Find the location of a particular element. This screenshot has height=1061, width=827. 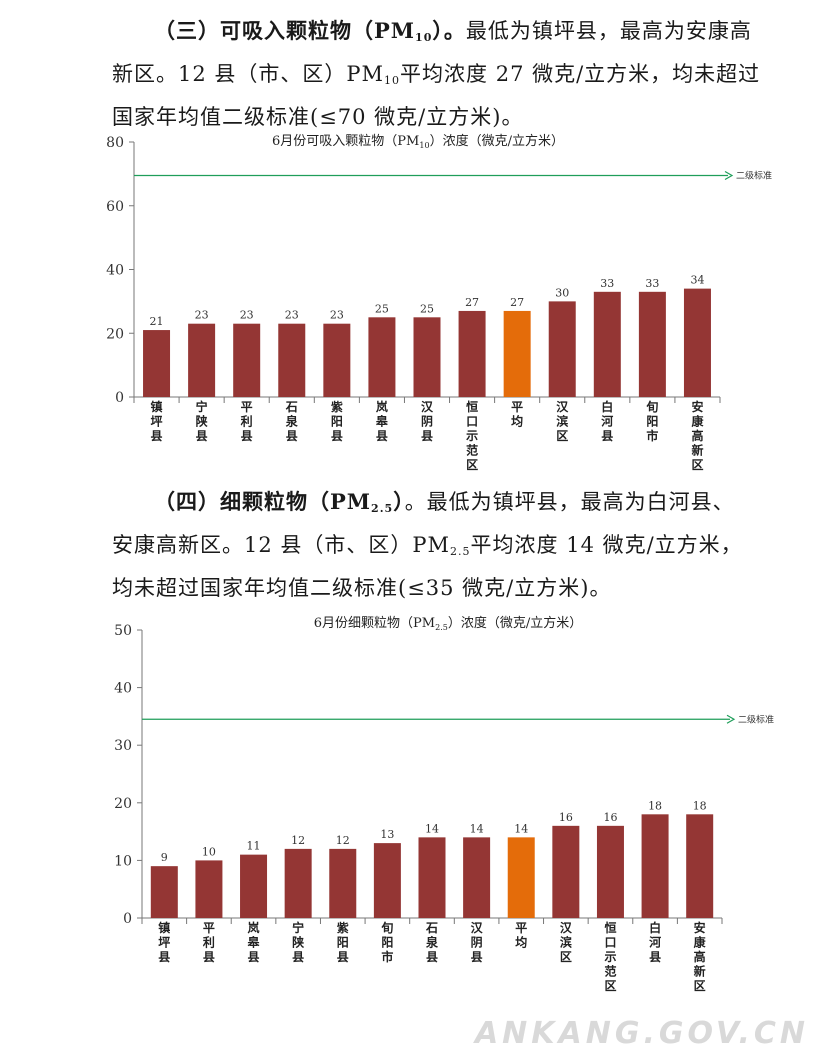

y-tick-label: 40 is located at coordinates (115, 271).